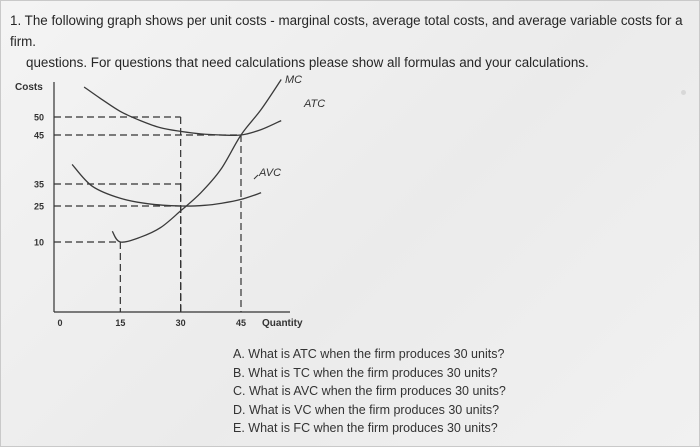  What do you see at coordinates (181, 323) in the screenshot?
I see `x-tick-label: 30` at bounding box center [181, 323].